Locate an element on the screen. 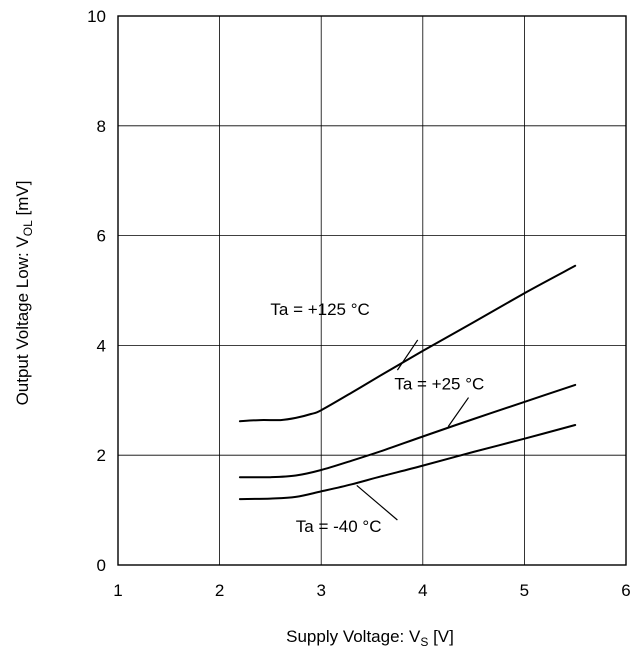 This screenshot has width=631, height=651. y-axis-title-unit: [mV] is located at coordinates (22, 201).